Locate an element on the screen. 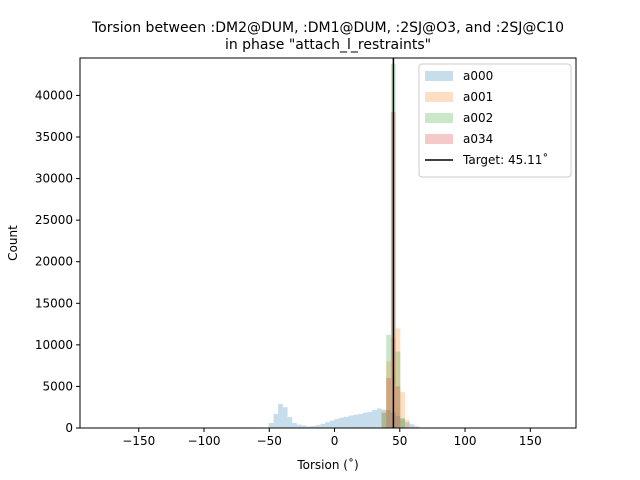  y-tick-label: 15000 is located at coordinates (54, 303).